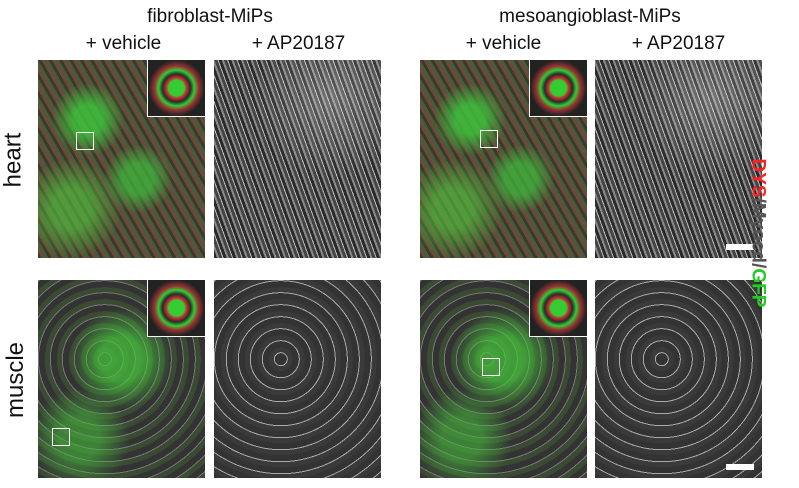  I want to click on image-fibro-ap-muscle, so click(297, 379).